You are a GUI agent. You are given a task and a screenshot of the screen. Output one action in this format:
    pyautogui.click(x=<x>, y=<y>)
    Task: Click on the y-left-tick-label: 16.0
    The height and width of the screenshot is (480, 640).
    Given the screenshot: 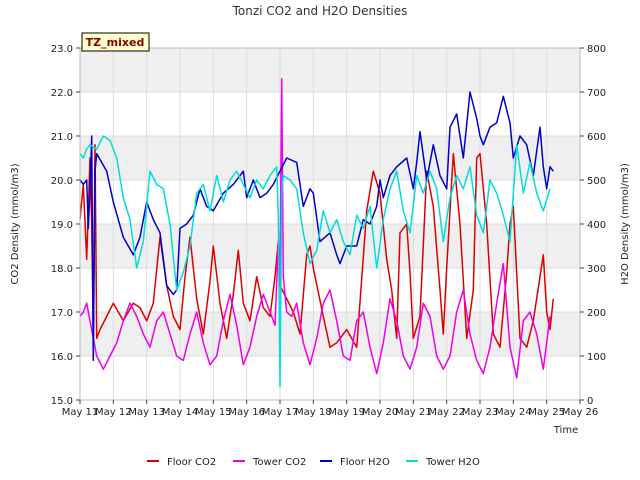 What is the action you would take?
    pyautogui.click(x=62, y=357)
    